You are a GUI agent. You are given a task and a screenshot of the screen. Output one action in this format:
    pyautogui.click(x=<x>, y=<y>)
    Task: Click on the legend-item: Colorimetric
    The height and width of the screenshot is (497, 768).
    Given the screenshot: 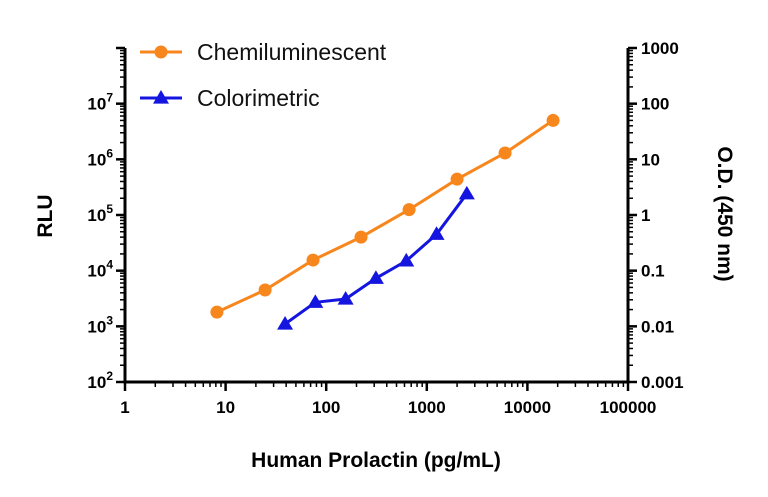 What is the action you would take?
    pyautogui.click(x=230, y=98)
    